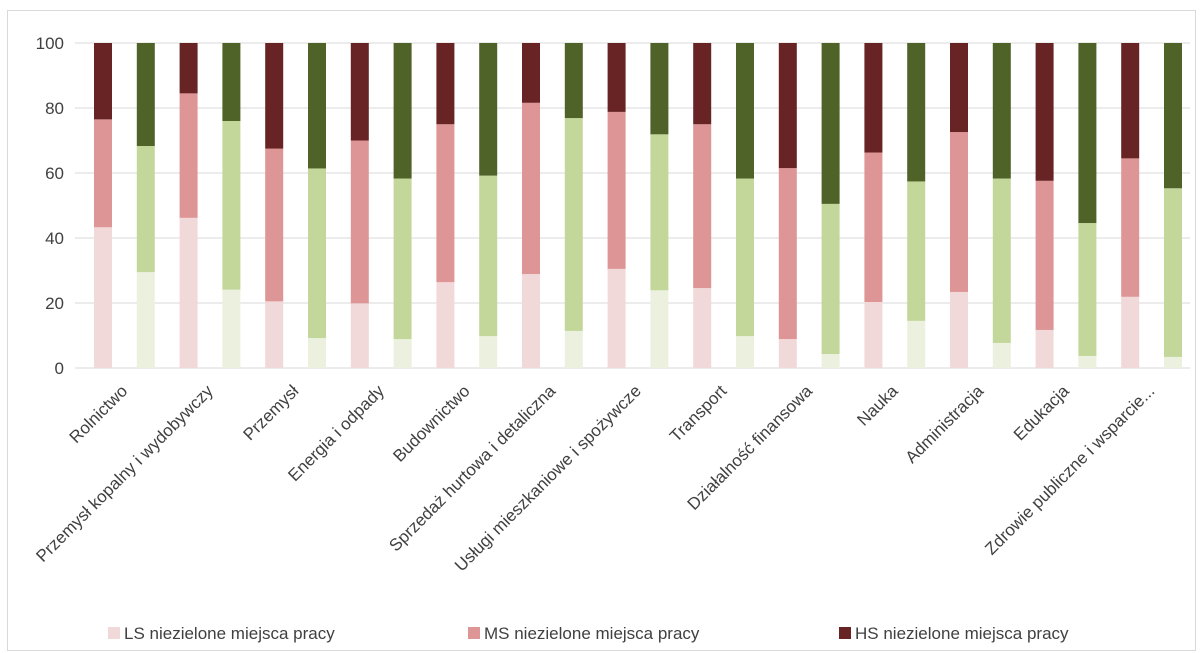 The width and height of the screenshot is (1200, 653). I want to click on category-label: Sprzedaż hurtowa i detaliczna, so click(472, 468).